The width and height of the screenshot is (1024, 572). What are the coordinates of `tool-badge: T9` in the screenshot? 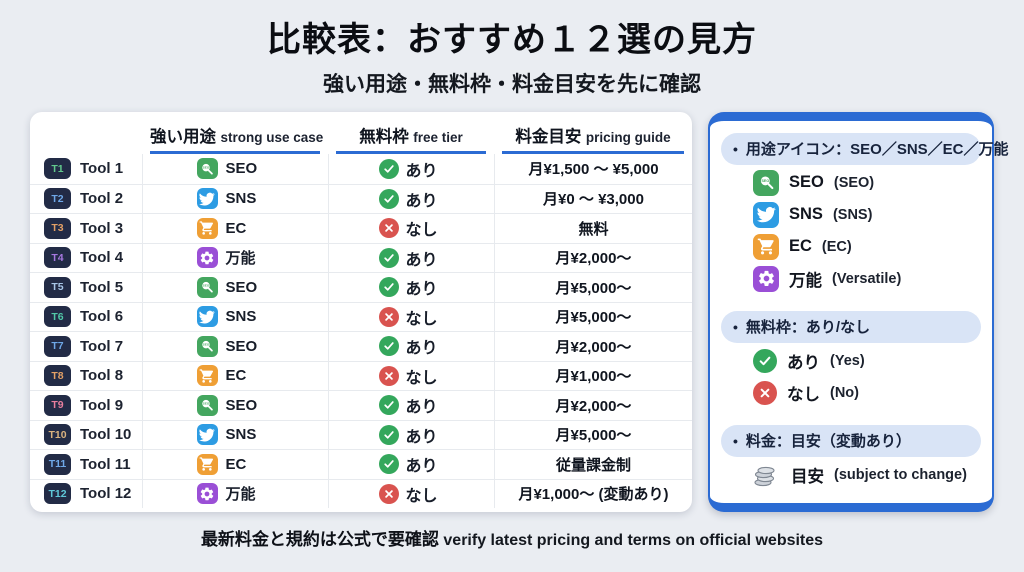 It's located at (57, 405).